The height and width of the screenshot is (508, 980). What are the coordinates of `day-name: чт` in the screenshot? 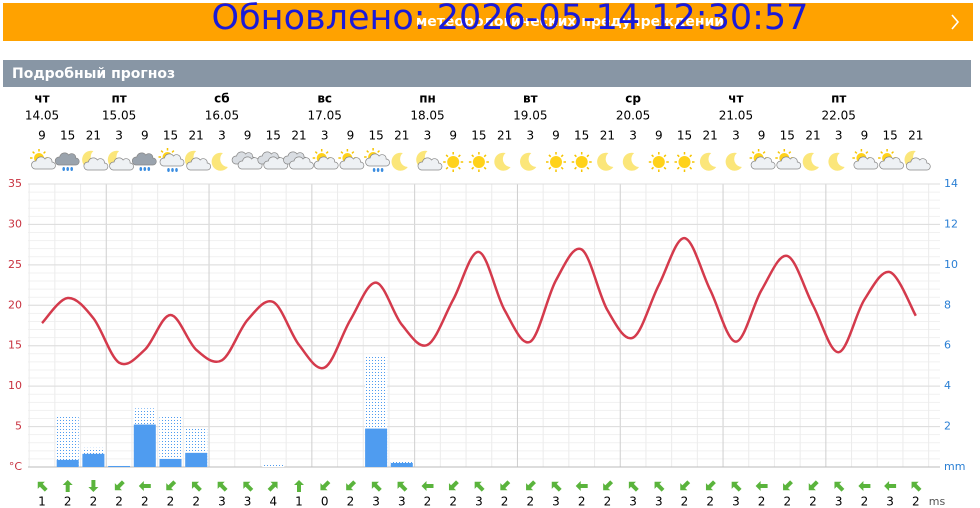 It's located at (735, 99).